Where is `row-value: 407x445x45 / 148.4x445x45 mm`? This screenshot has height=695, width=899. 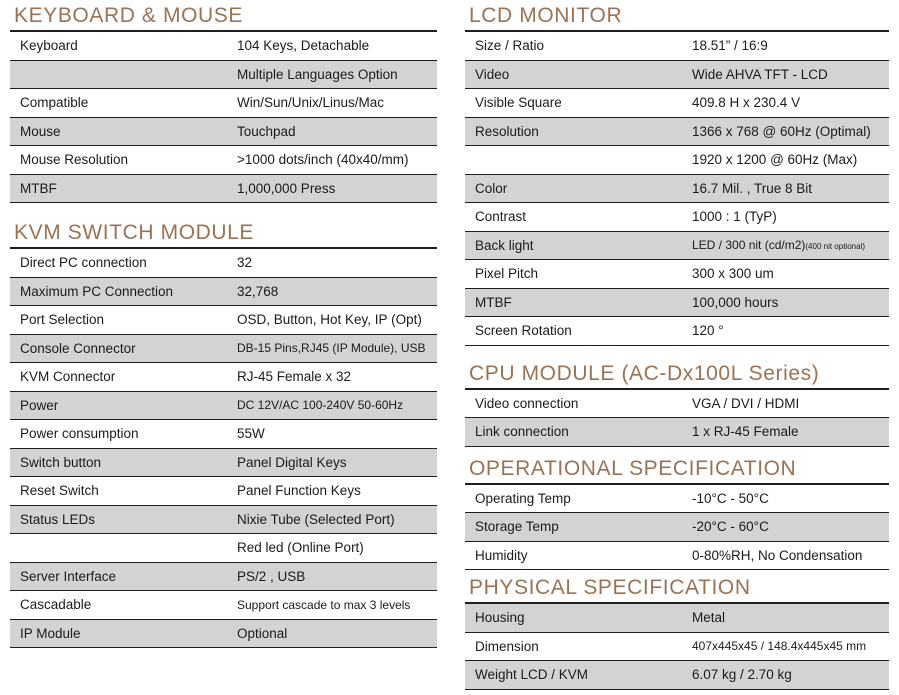 row-value: 407x445x45 / 148.4x445x45 mm is located at coordinates (779, 646).